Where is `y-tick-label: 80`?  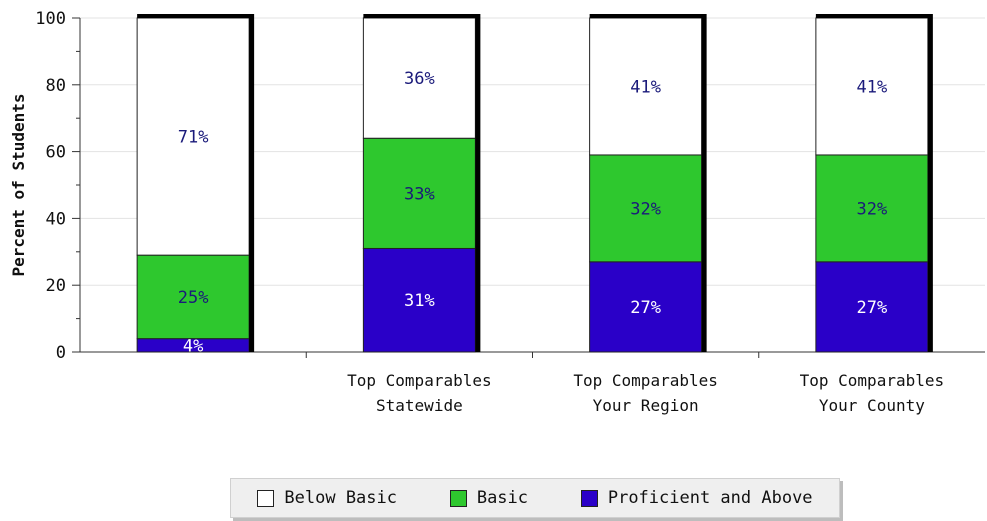
y-tick-label: 80 is located at coordinates (56, 86).